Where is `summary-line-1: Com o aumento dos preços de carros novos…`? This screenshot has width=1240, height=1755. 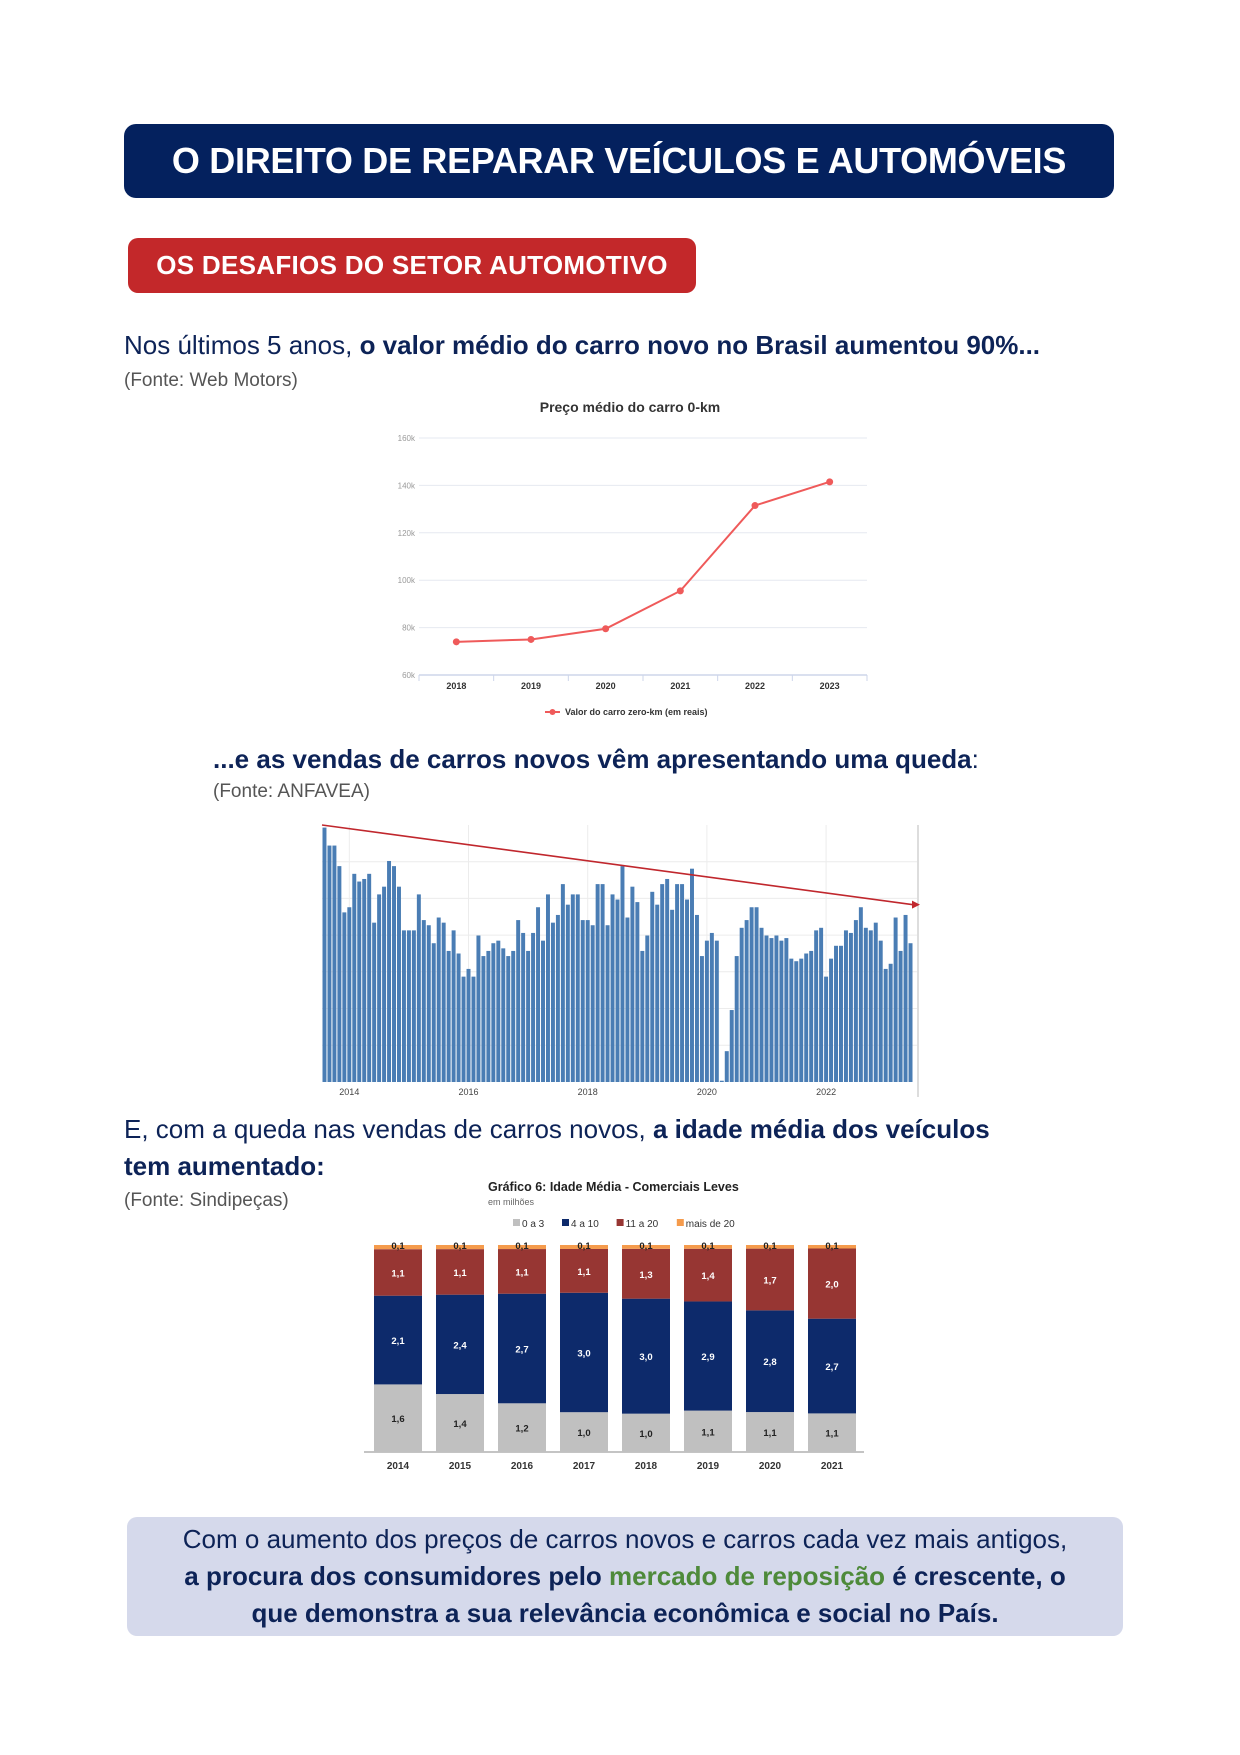
summary-line-1: Com o aumento dos preços de carros novos… is located at coordinates (625, 1539).